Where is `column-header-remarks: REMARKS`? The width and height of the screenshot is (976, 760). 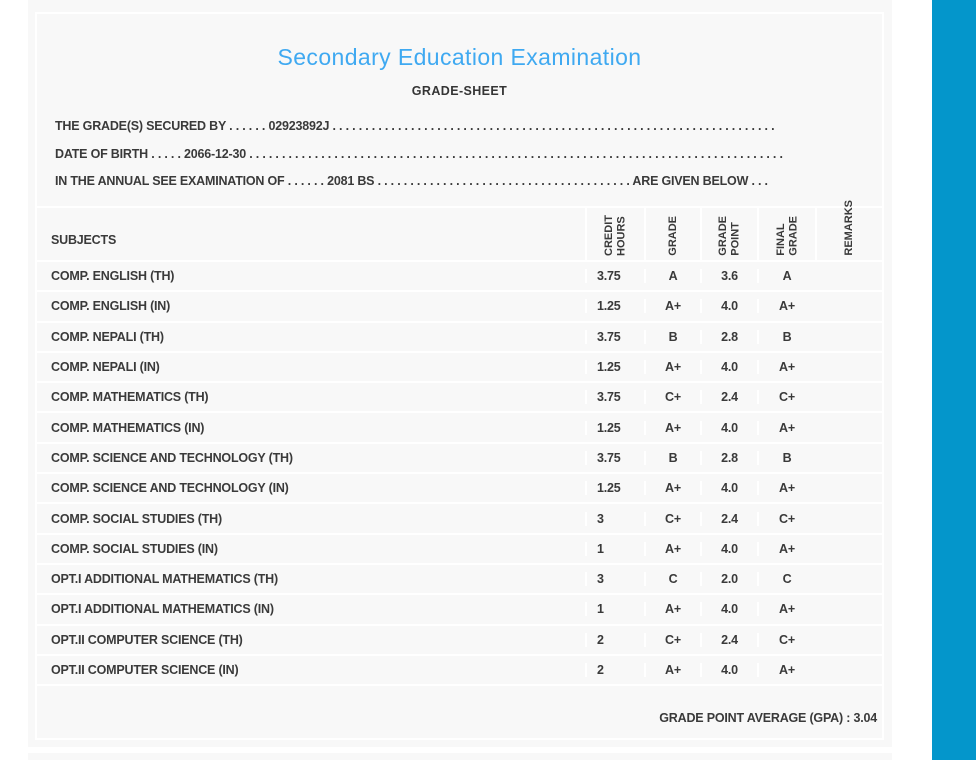
column-header-remarks: REMARKS is located at coordinates (848, 230).